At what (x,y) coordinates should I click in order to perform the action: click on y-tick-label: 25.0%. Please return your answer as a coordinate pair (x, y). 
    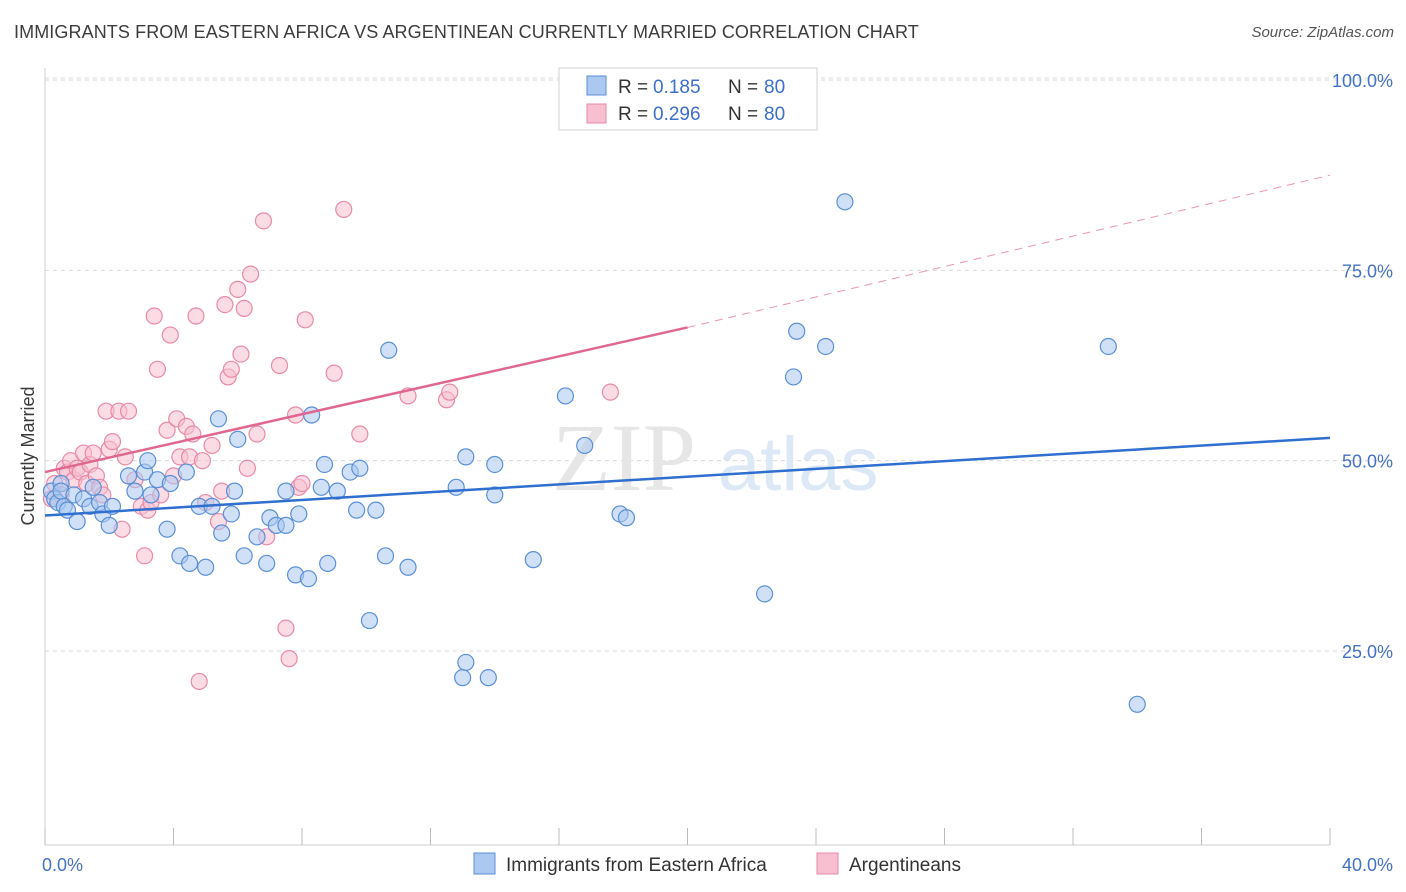
    Looking at the image, I should click on (1367, 652).